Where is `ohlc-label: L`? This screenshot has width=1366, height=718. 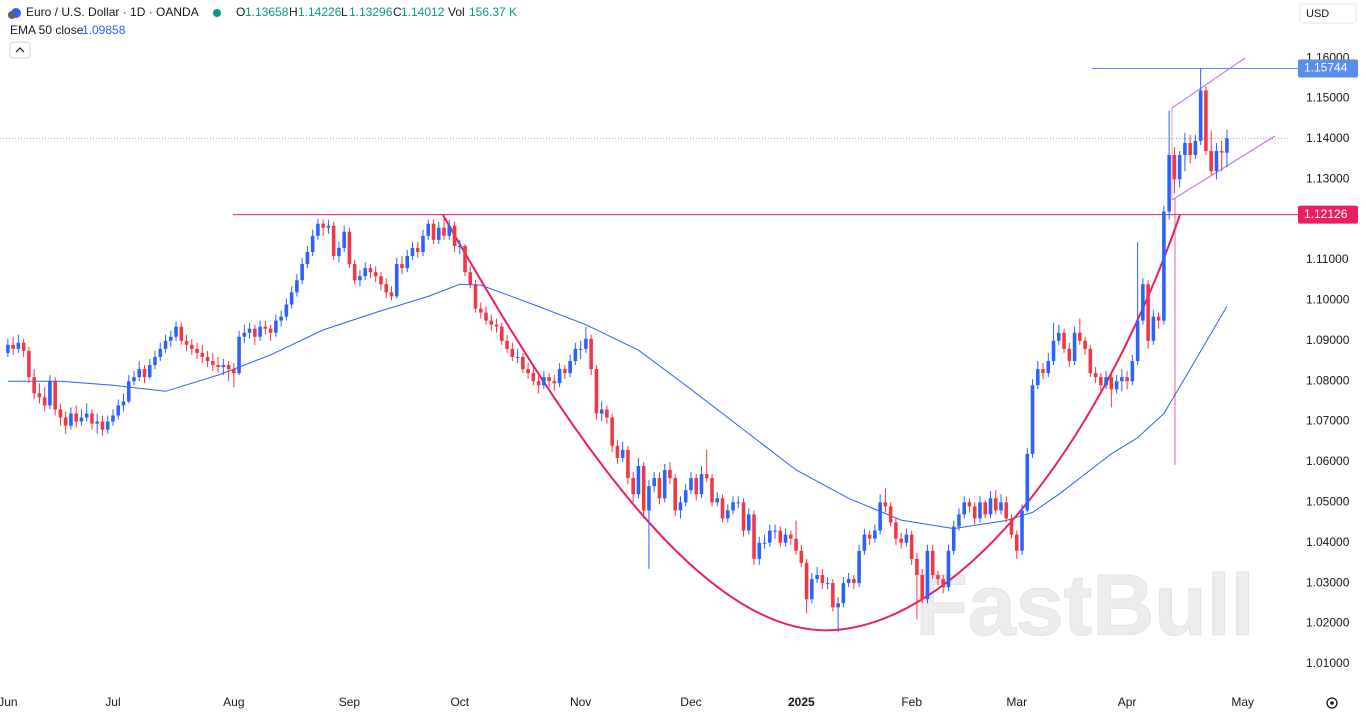 ohlc-label: L is located at coordinates (344, 12).